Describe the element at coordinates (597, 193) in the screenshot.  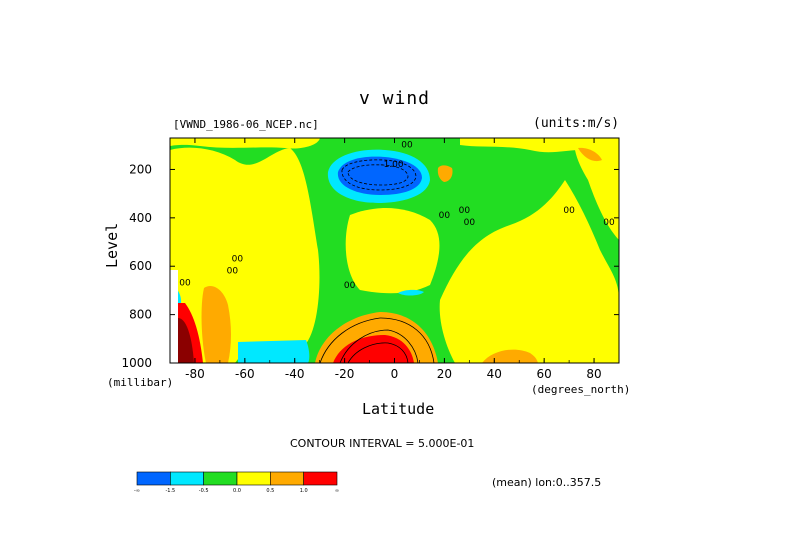
I see `field-yellow-far-right` at that location.